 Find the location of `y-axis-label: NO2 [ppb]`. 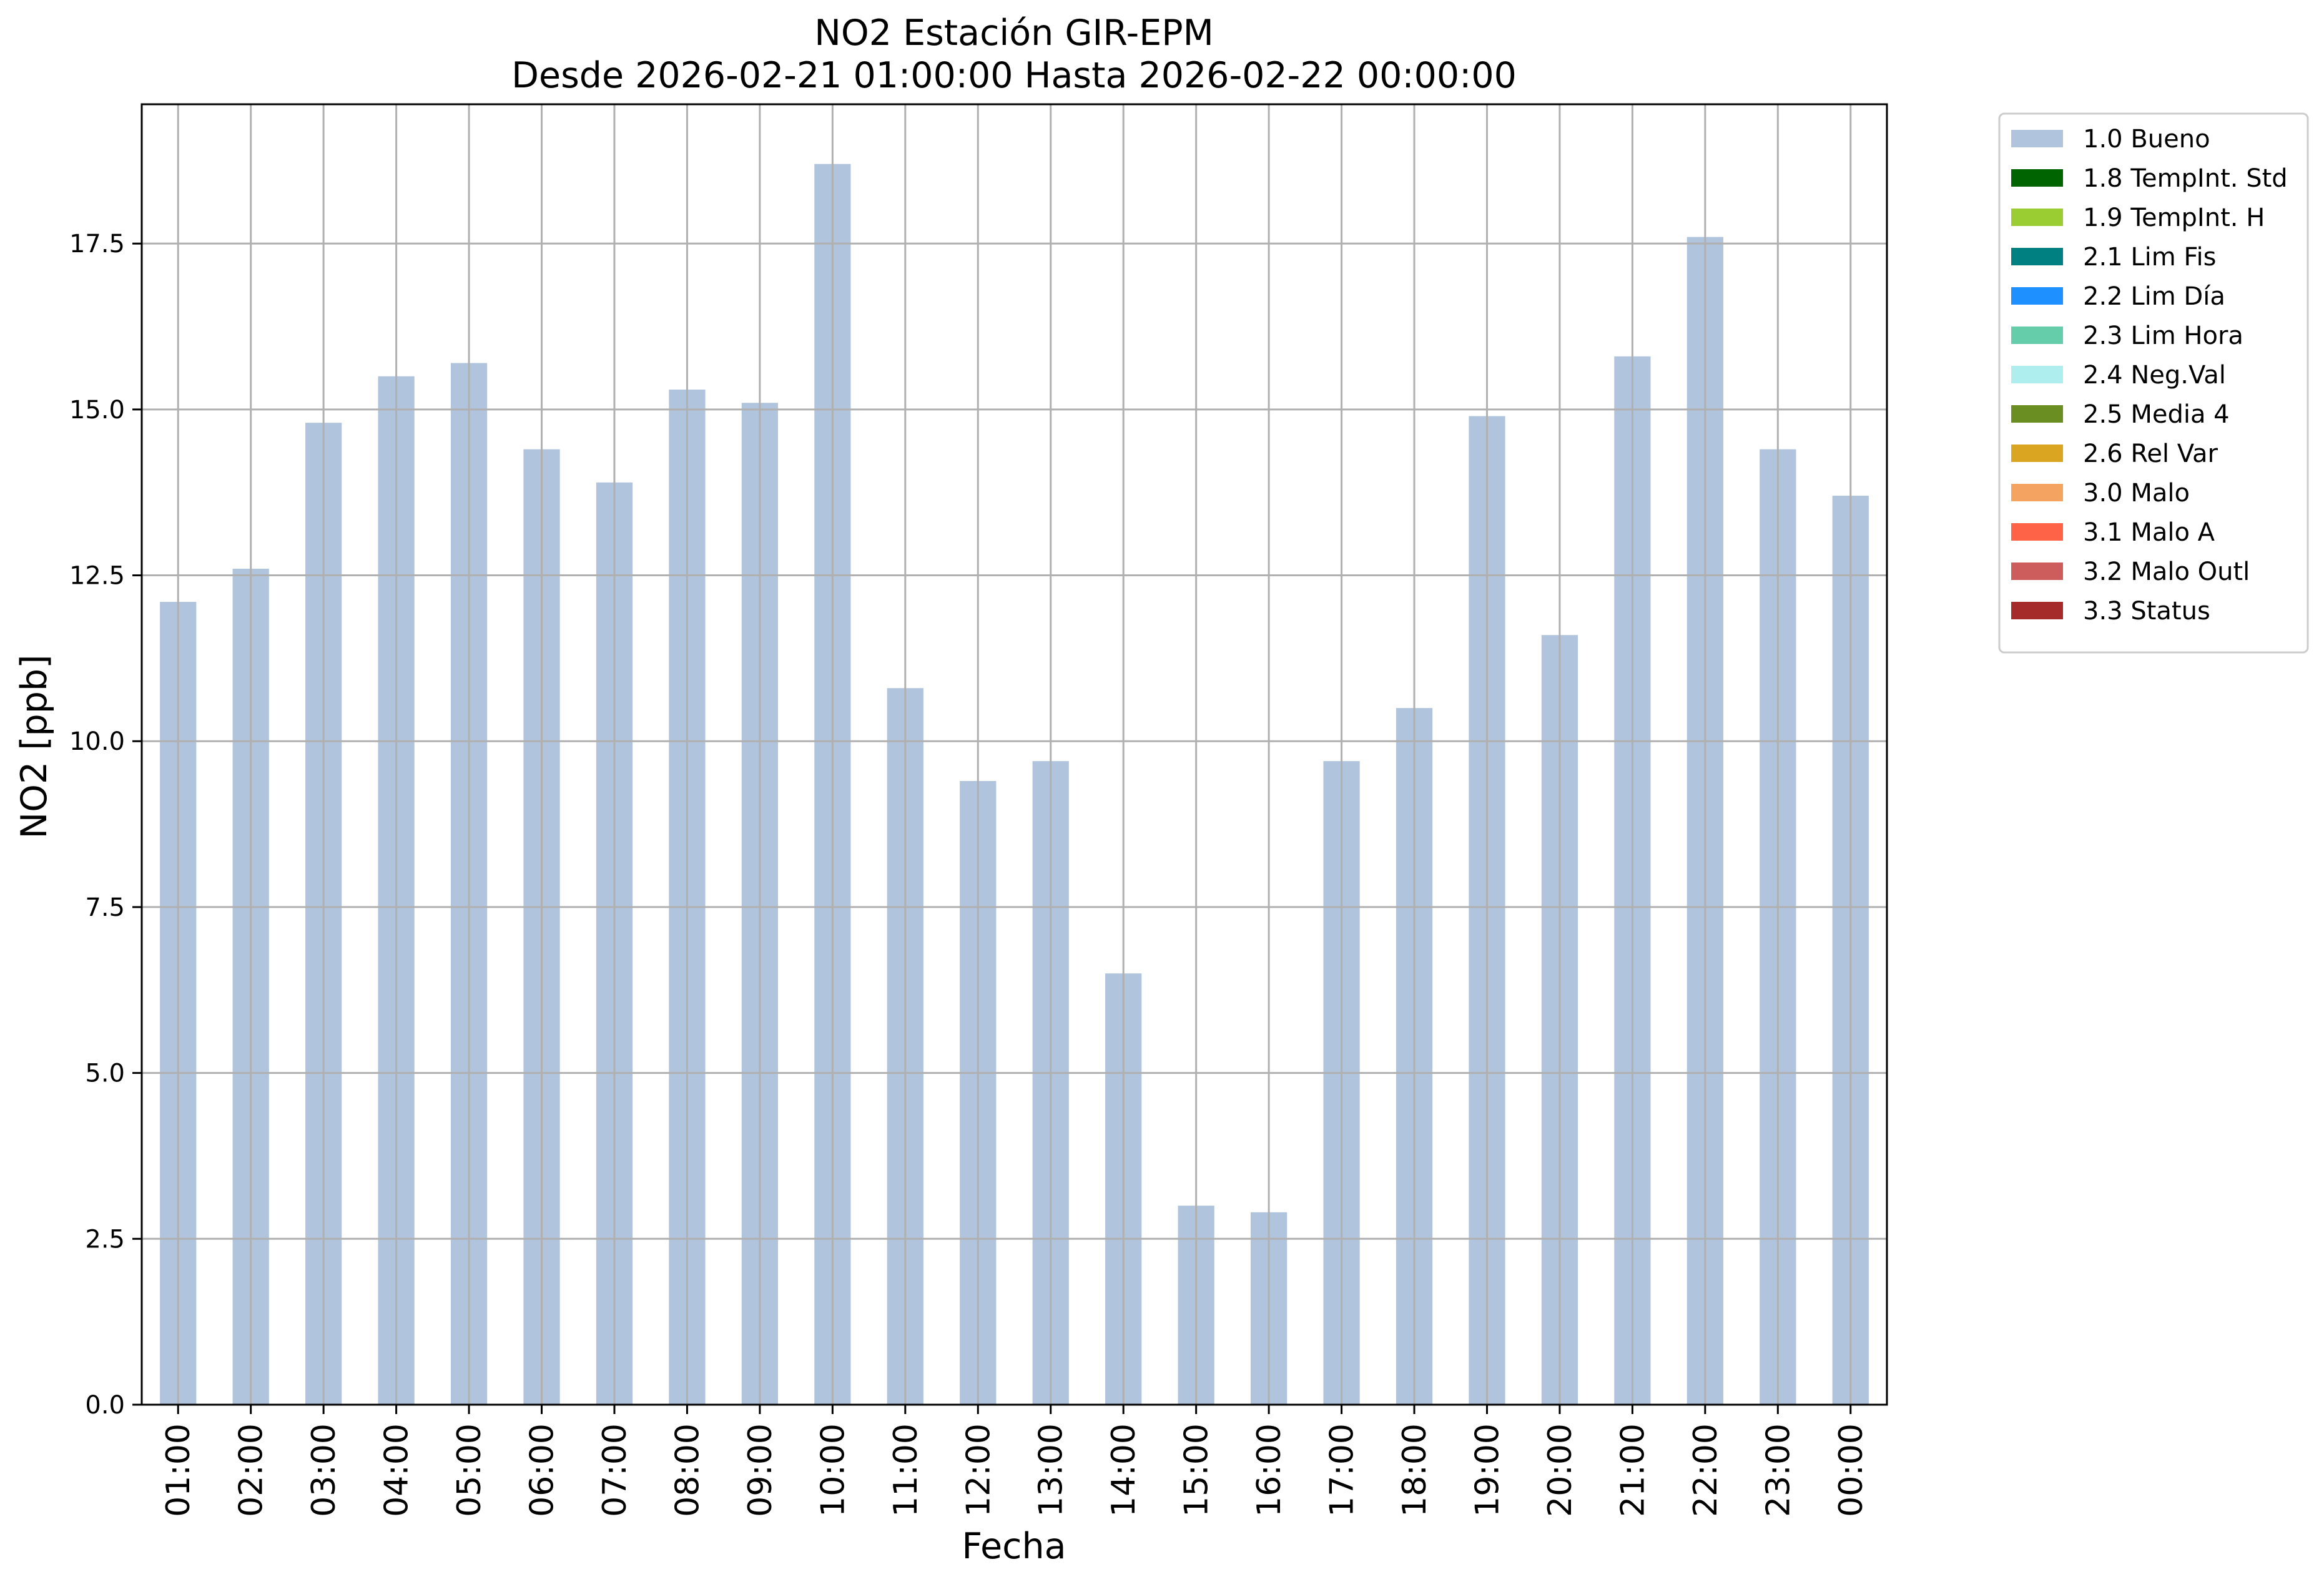

y-axis-label: NO2 [ppb] is located at coordinates (34, 747).